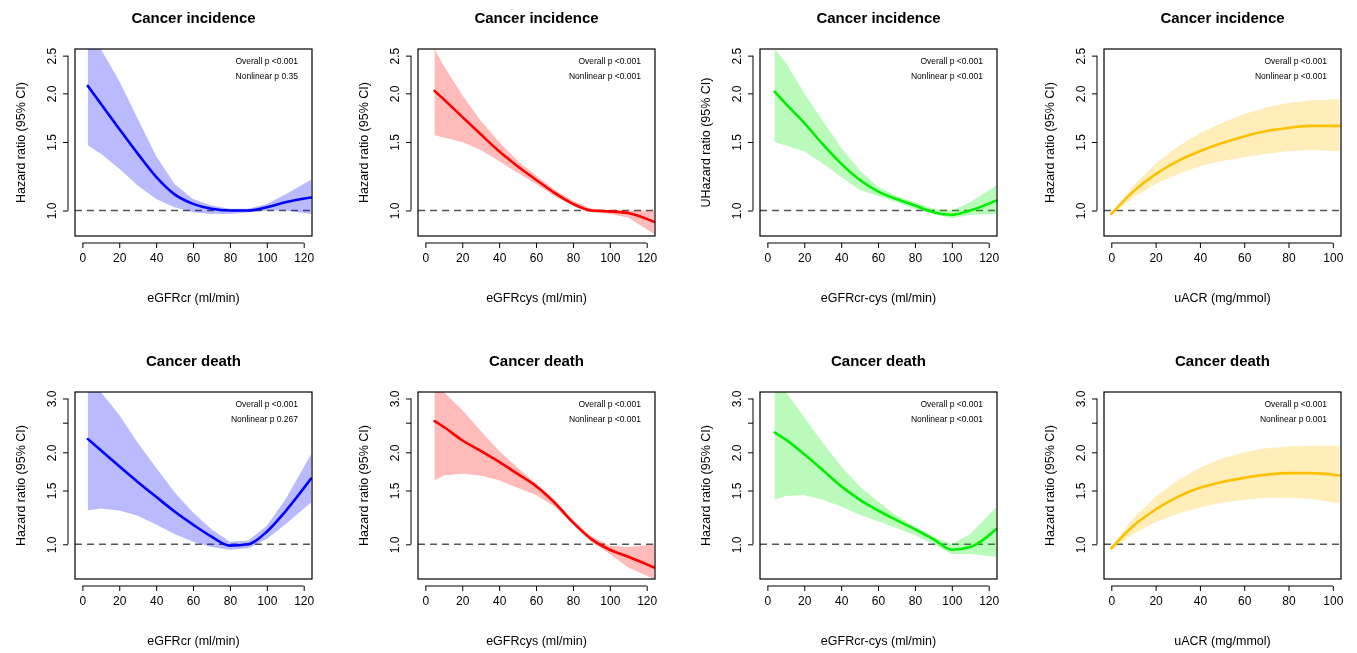 This screenshot has height=653, width=1357. I want to click on y-axis-title: UHazard ratio (95% CI), so click(706, 142).